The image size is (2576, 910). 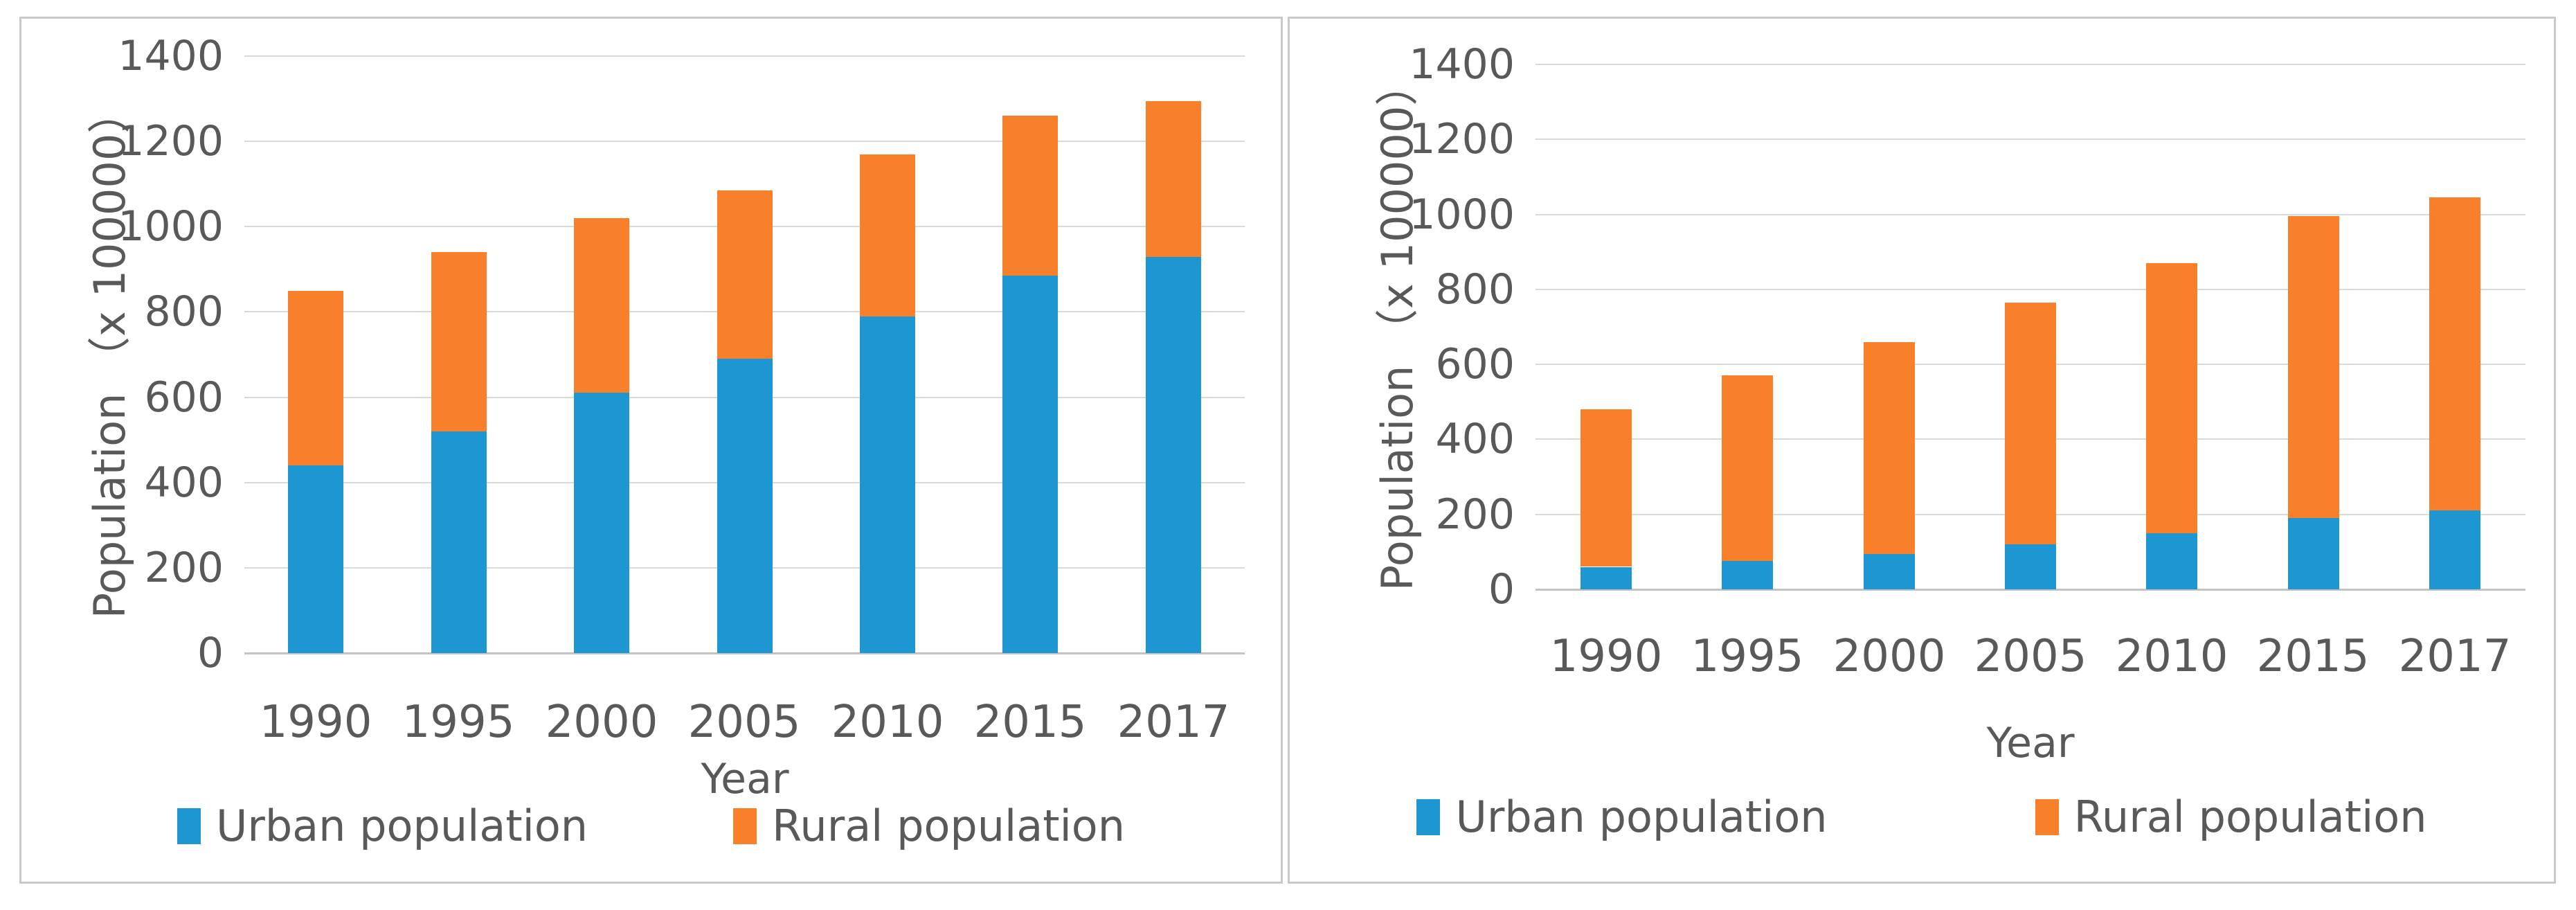 What do you see at coordinates (2250, 817) in the screenshot?
I see `right-legend-label-rural: Rural population` at bounding box center [2250, 817].